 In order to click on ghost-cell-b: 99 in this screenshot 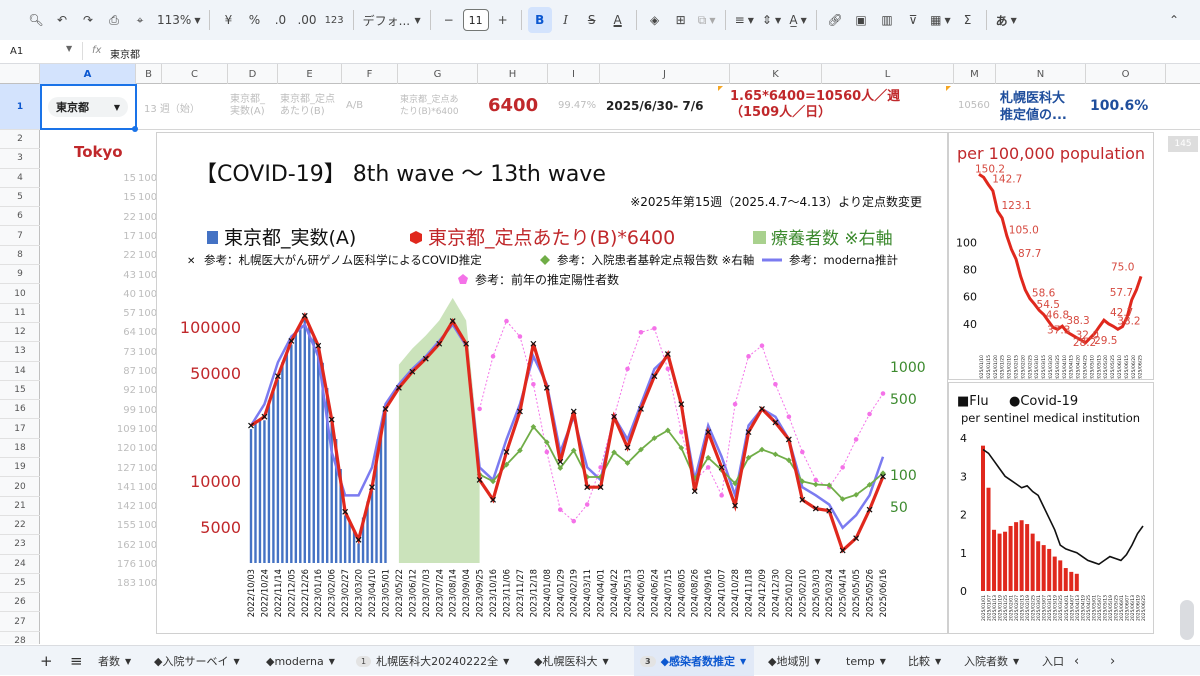, I will do `click(129, 410)`.